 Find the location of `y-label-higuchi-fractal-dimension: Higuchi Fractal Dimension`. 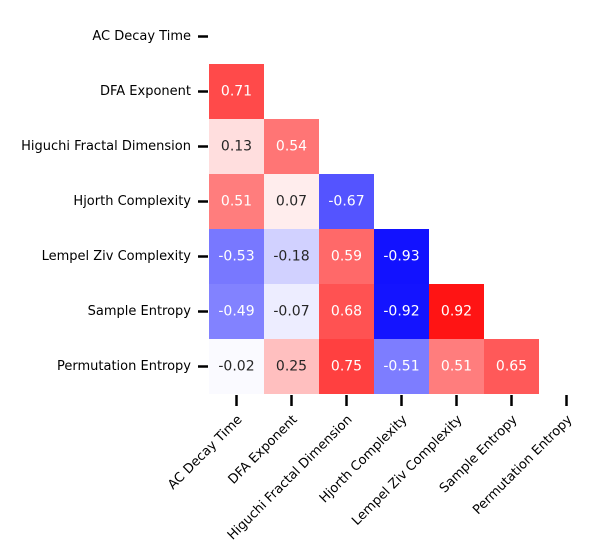

y-label-higuchi-fractal-dimension: Higuchi Fractal Dimension is located at coordinates (106, 146).